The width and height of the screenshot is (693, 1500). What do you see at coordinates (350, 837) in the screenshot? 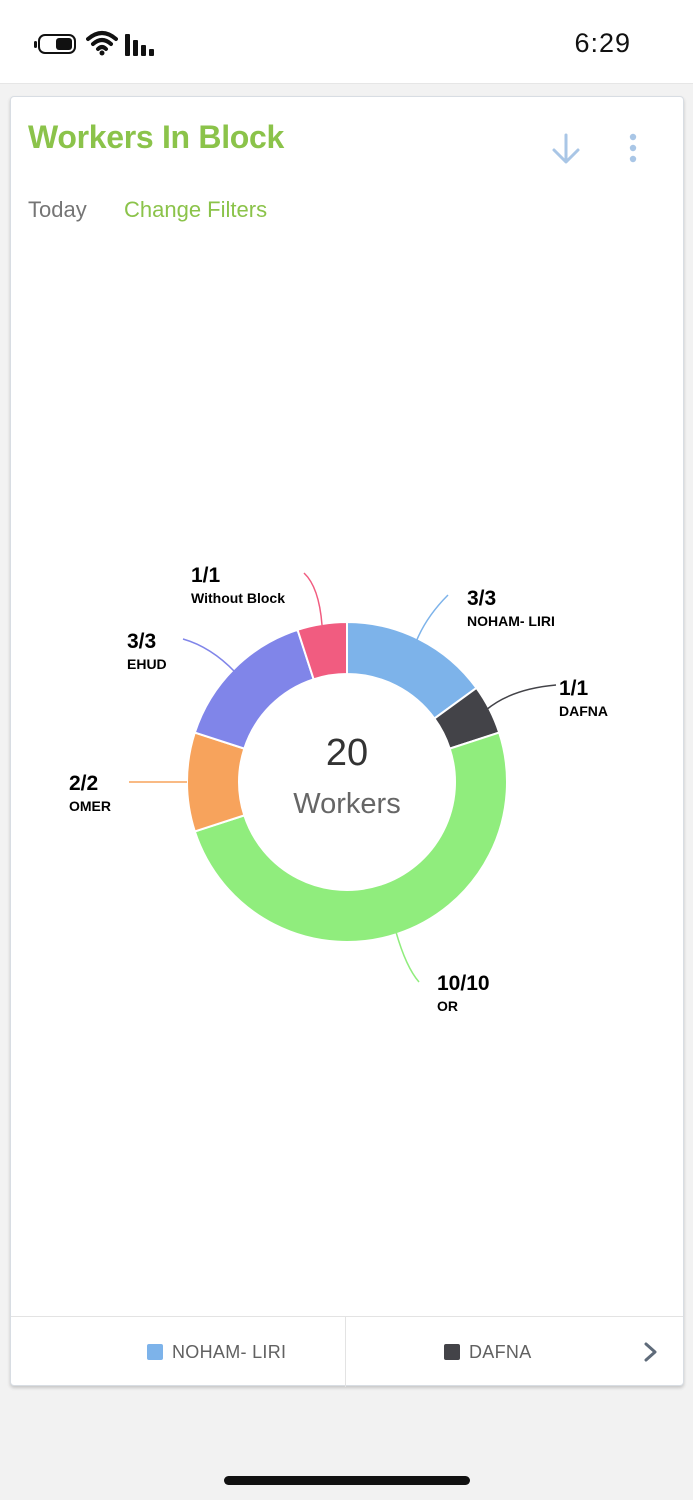
I see `donut-slice-or` at bounding box center [350, 837].